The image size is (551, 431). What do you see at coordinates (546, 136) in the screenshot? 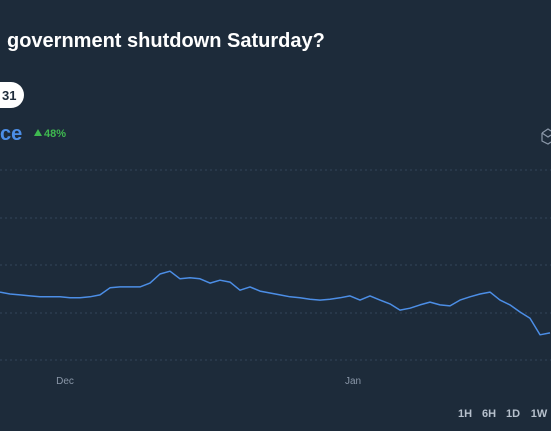
I see `embed-icon` at bounding box center [546, 136].